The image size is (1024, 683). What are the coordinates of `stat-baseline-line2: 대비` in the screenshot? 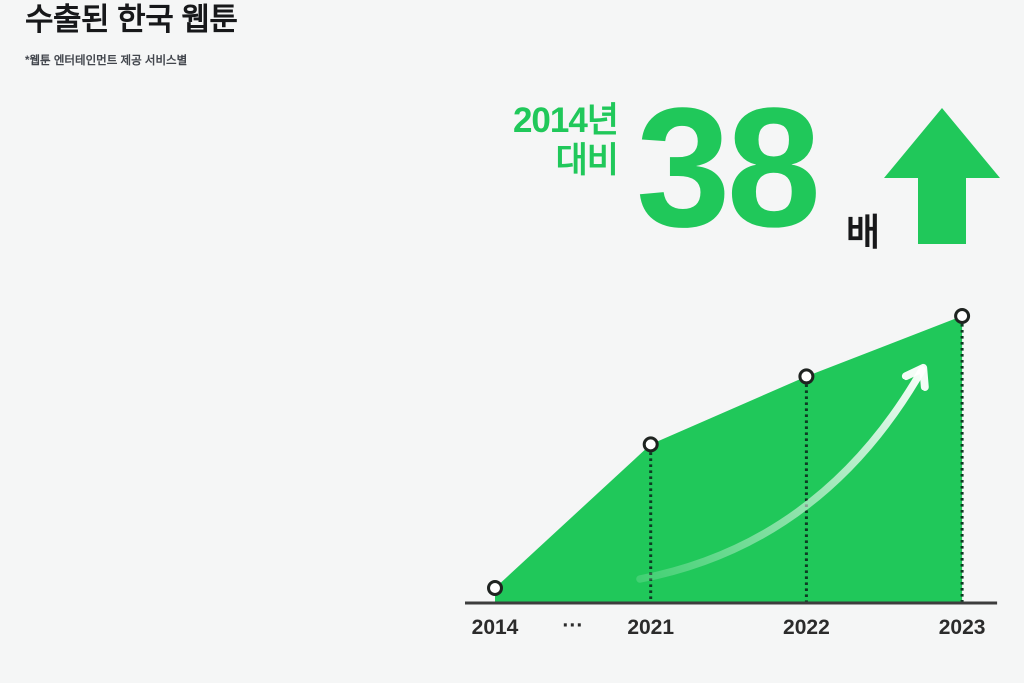 It's located at (587, 160).